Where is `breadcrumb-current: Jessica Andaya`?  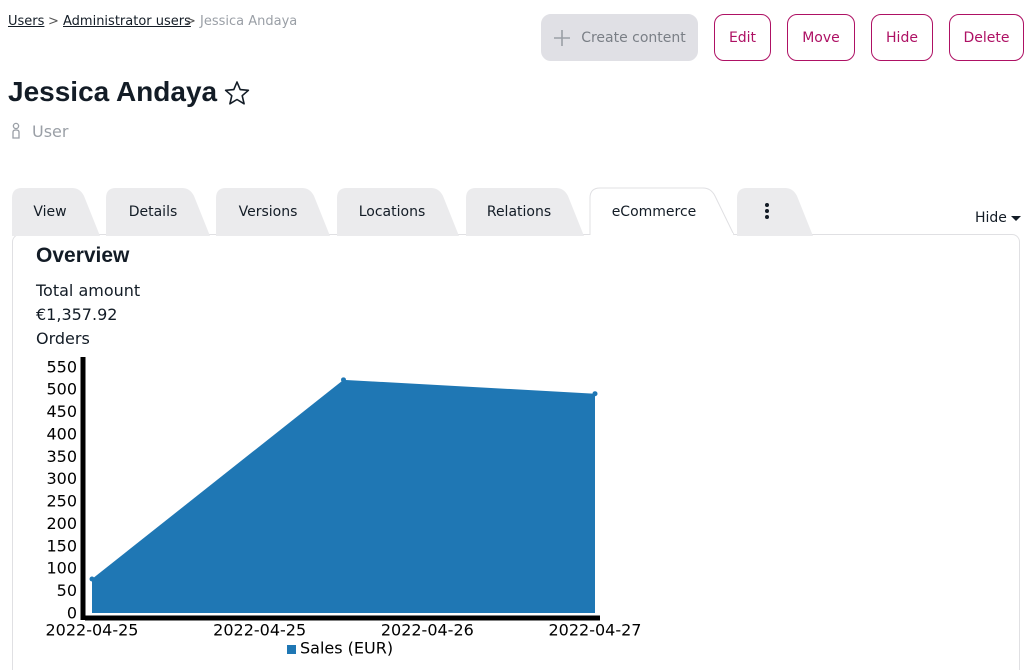 breadcrumb-current: Jessica Andaya is located at coordinates (249, 21).